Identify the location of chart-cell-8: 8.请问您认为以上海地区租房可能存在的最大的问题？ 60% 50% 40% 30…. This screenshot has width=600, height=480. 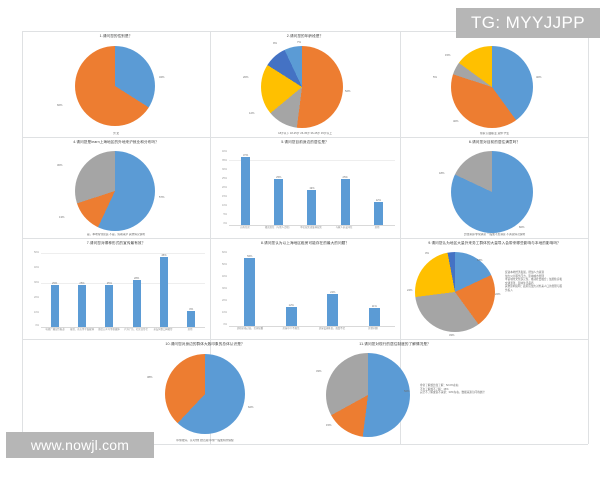
(305, 288).